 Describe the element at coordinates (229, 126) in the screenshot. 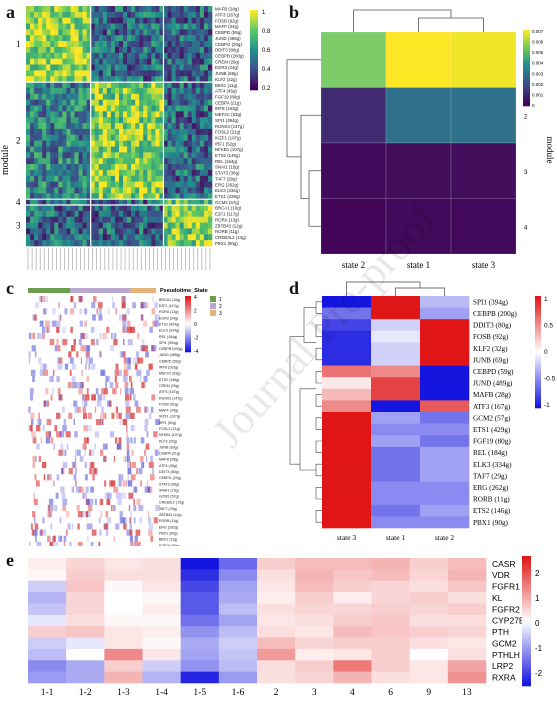

I see `row-label: RUNX3 (147g)` at that location.